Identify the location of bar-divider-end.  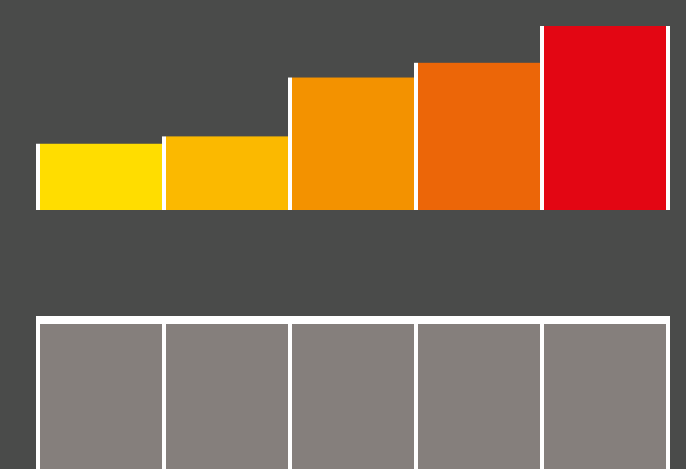
(668, 118).